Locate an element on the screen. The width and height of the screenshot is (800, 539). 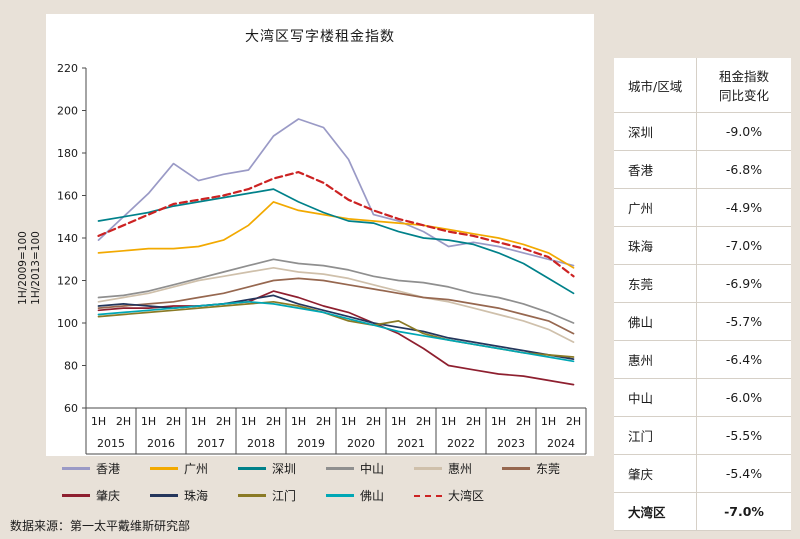
legend-label: 珠海 is located at coordinates (196, 496).